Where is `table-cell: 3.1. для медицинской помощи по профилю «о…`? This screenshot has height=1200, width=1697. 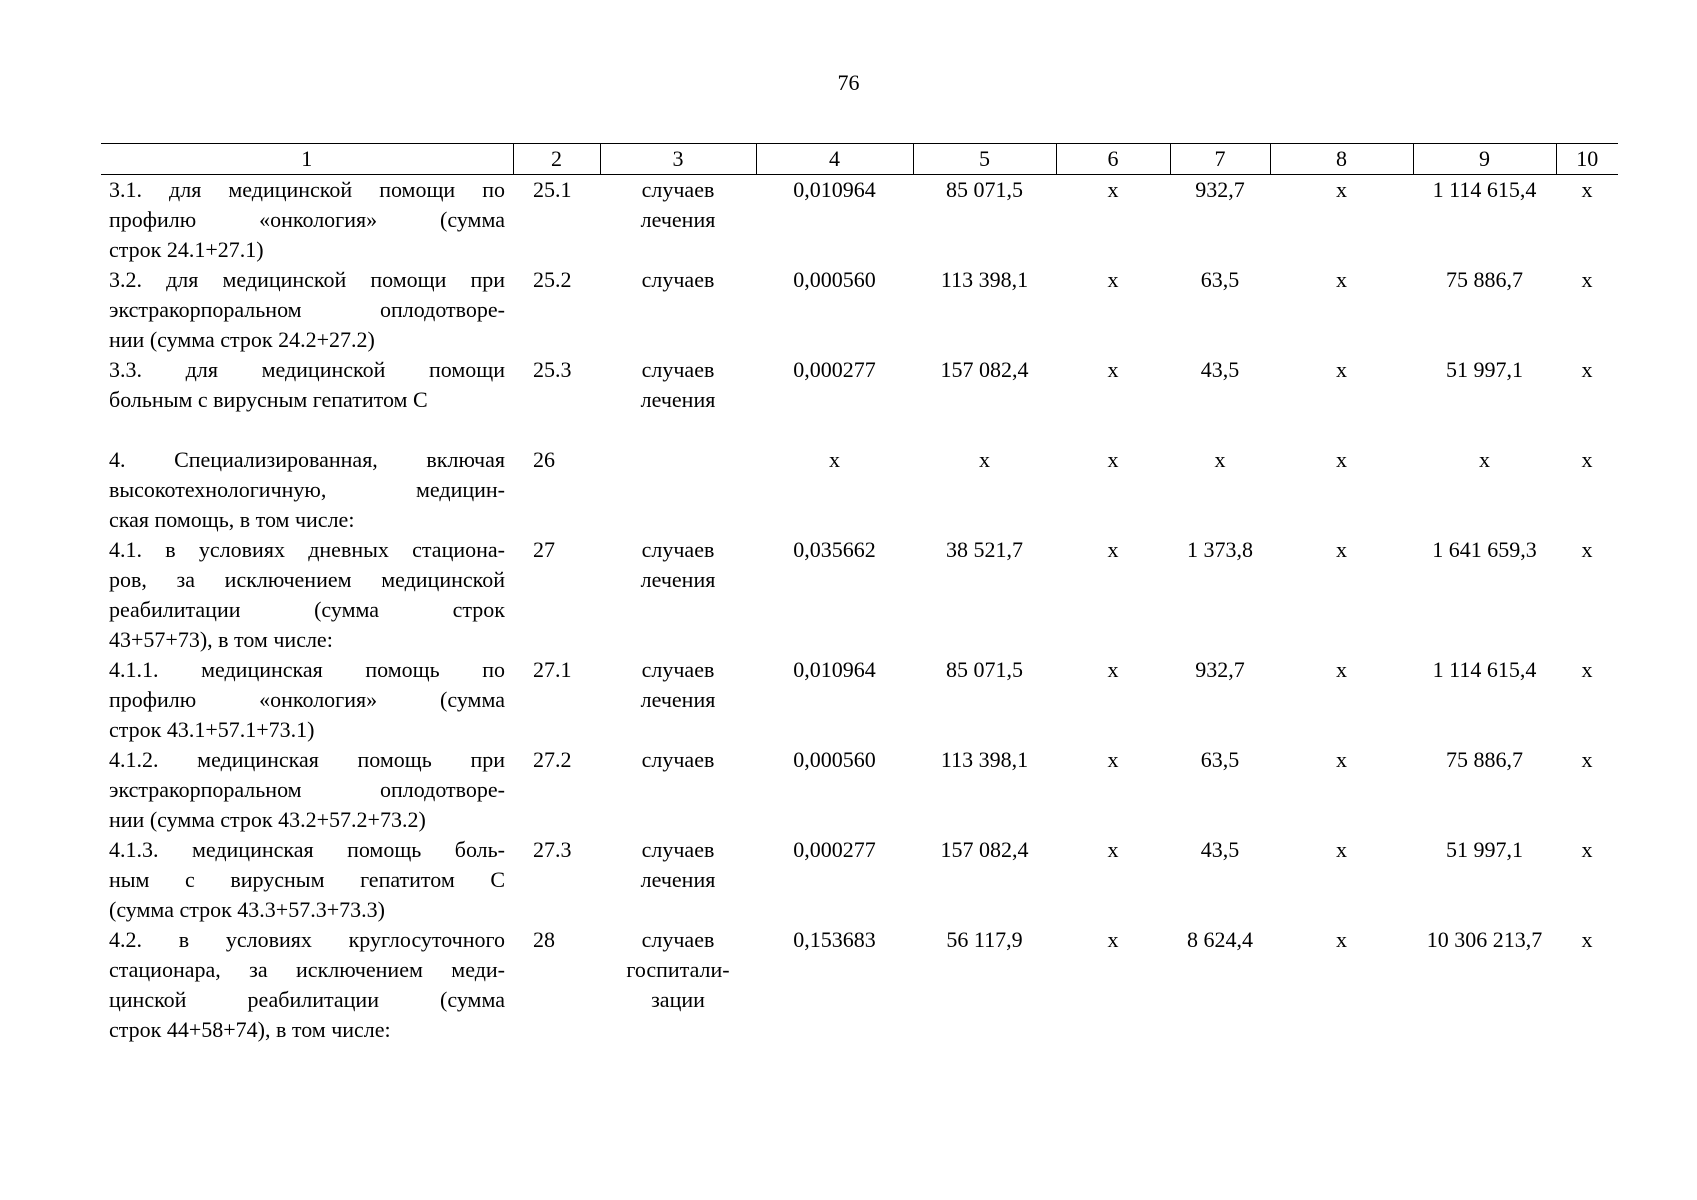
table-cell: 3.1. для медицинской помощи по профилю «о… is located at coordinates (307, 220).